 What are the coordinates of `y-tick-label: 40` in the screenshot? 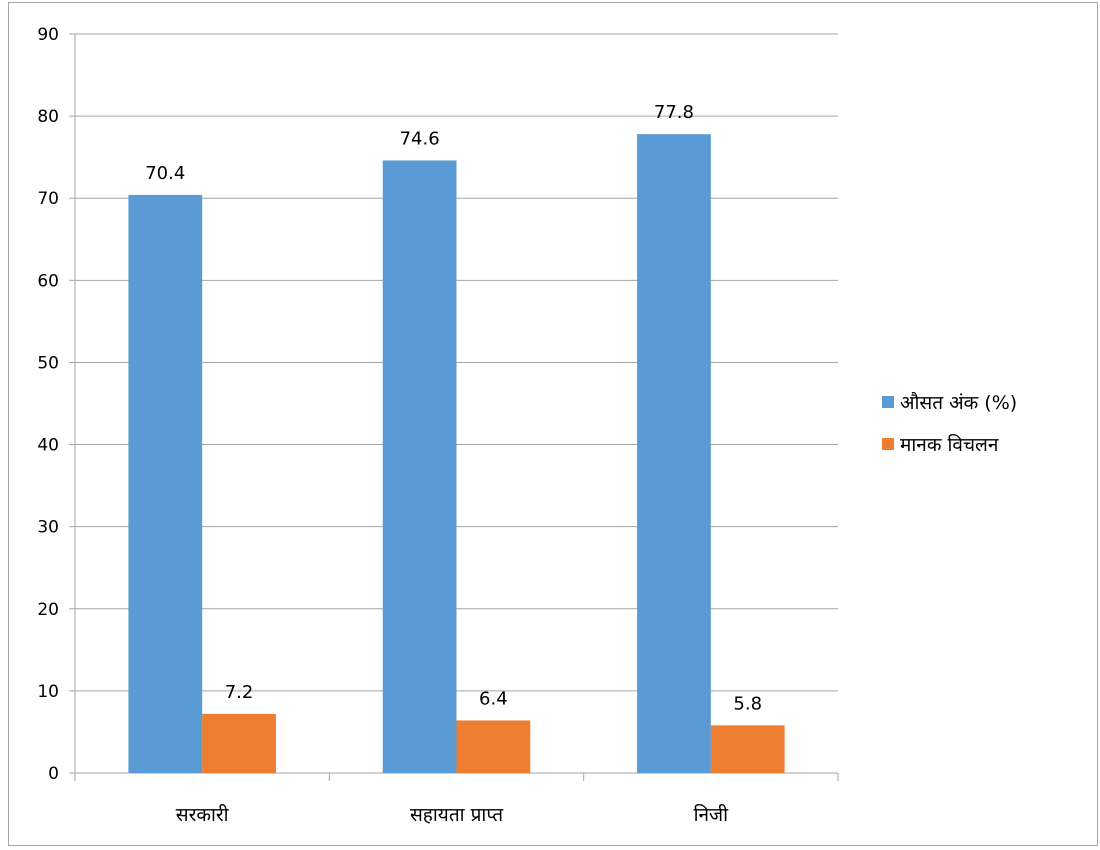 It's located at (48, 446).